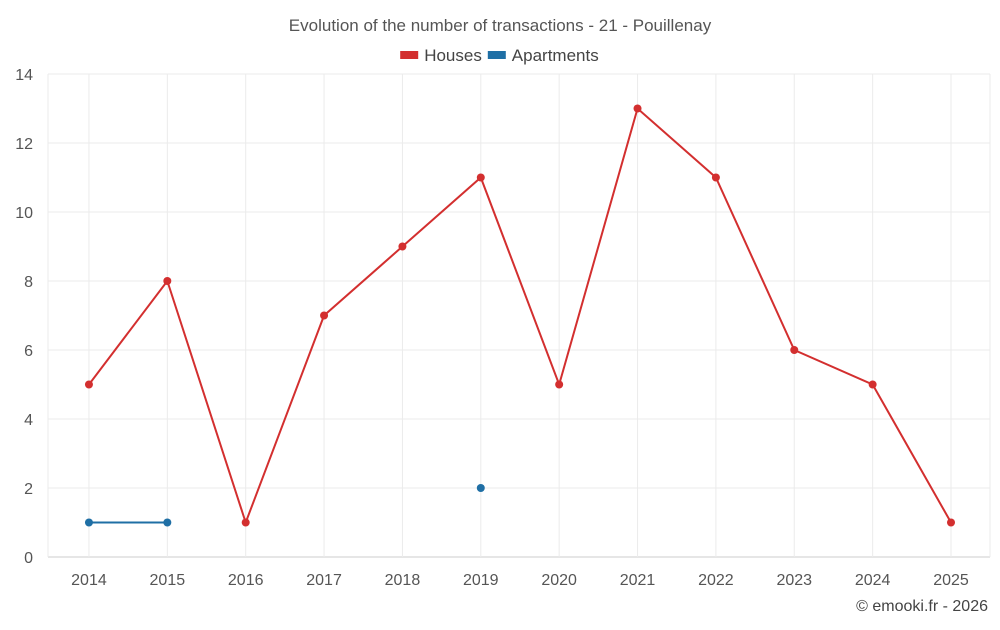 This screenshot has width=1000, height=630. What do you see at coordinates (24, 144) in the screenshot?
I see `y-tick-label: 12` at bounding box center [24, 144].